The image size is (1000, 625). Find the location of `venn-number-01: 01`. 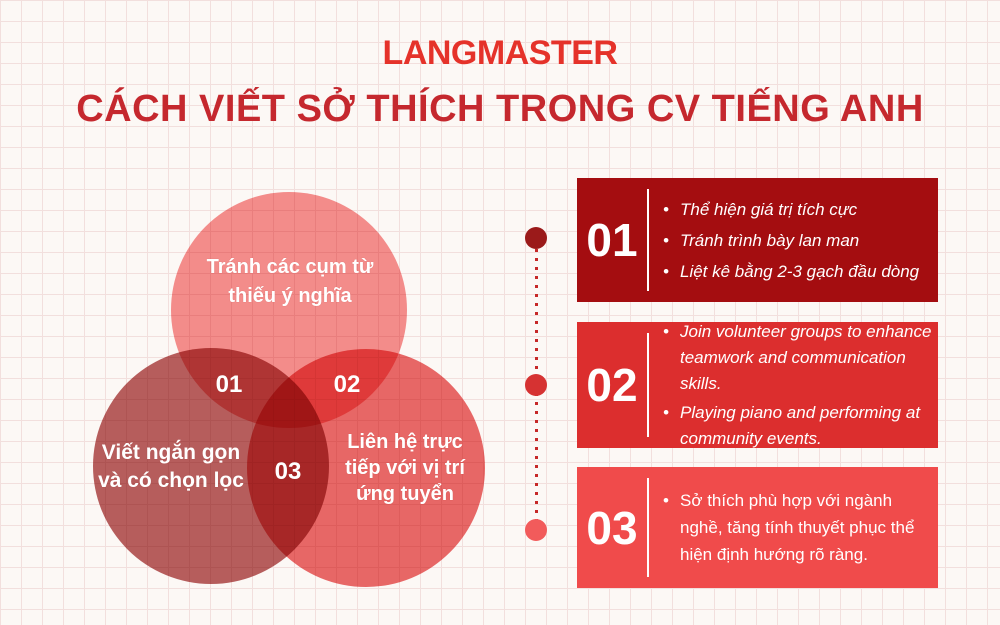

venn-number-01: 01 is located at coordinates (229, 384).